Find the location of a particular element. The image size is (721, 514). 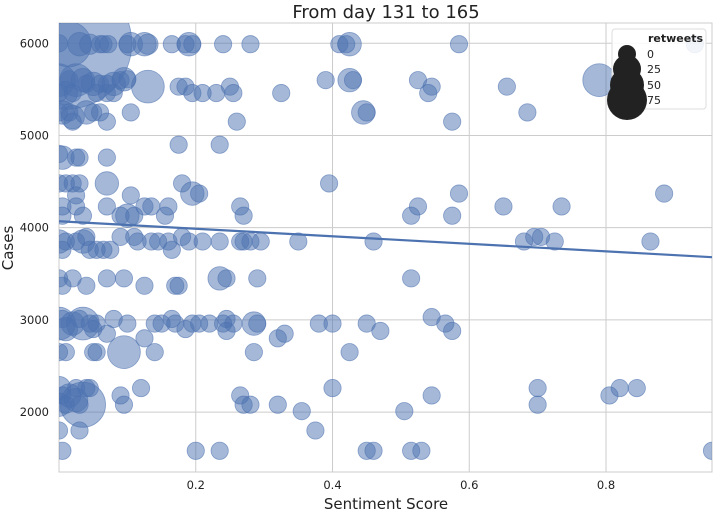

legend-label: 50 is located at coordinates (654, 85).